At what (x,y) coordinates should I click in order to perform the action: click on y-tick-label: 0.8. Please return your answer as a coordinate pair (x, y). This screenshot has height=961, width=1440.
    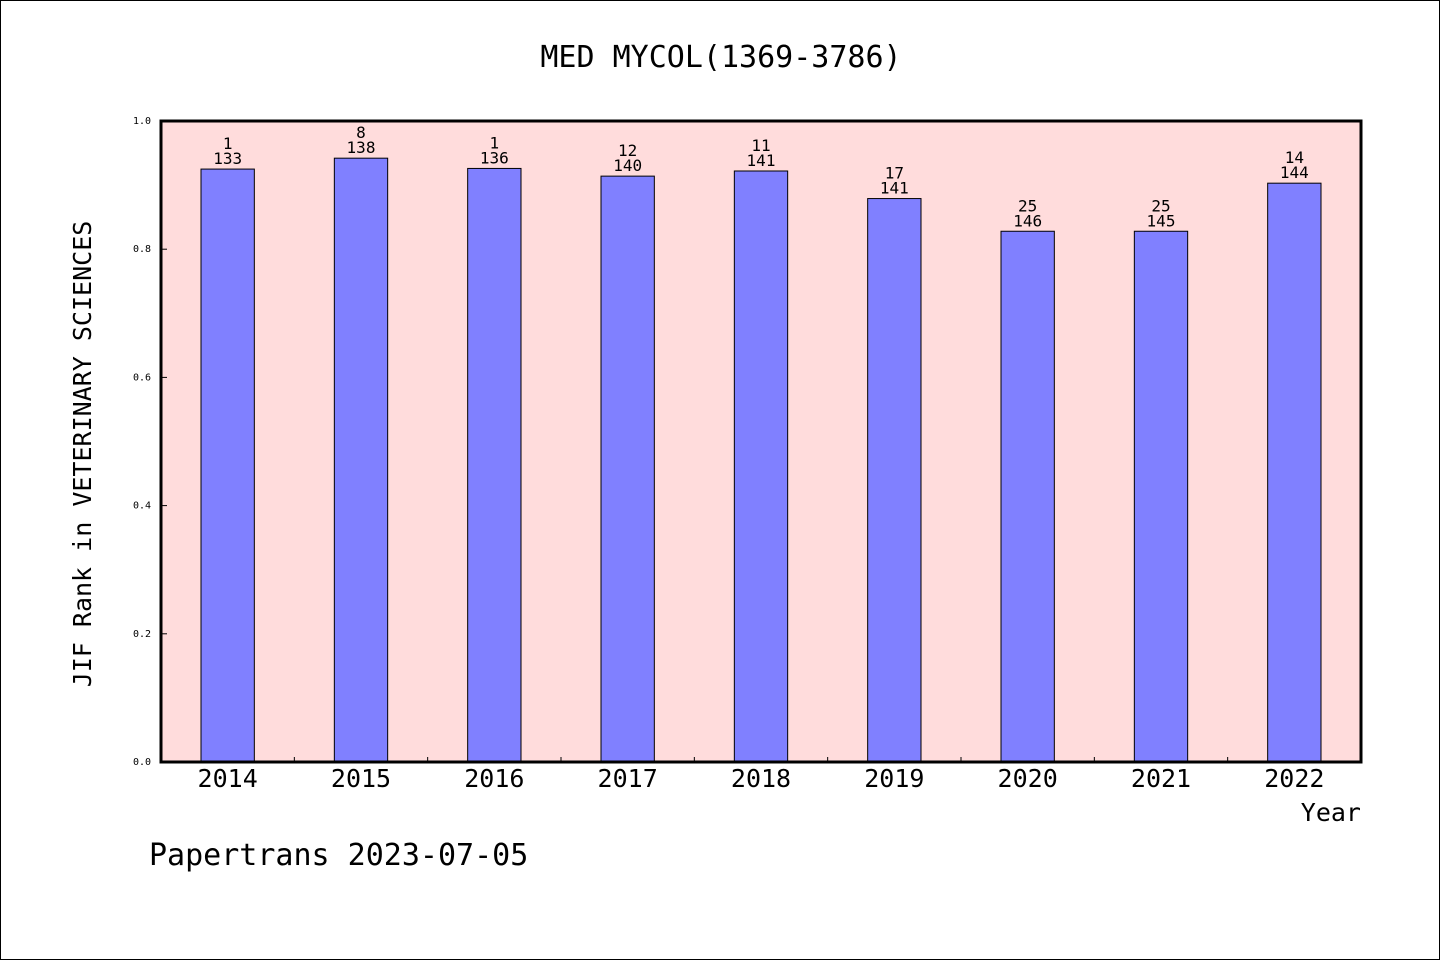
    Looking at the image, I should click on (142, 249).